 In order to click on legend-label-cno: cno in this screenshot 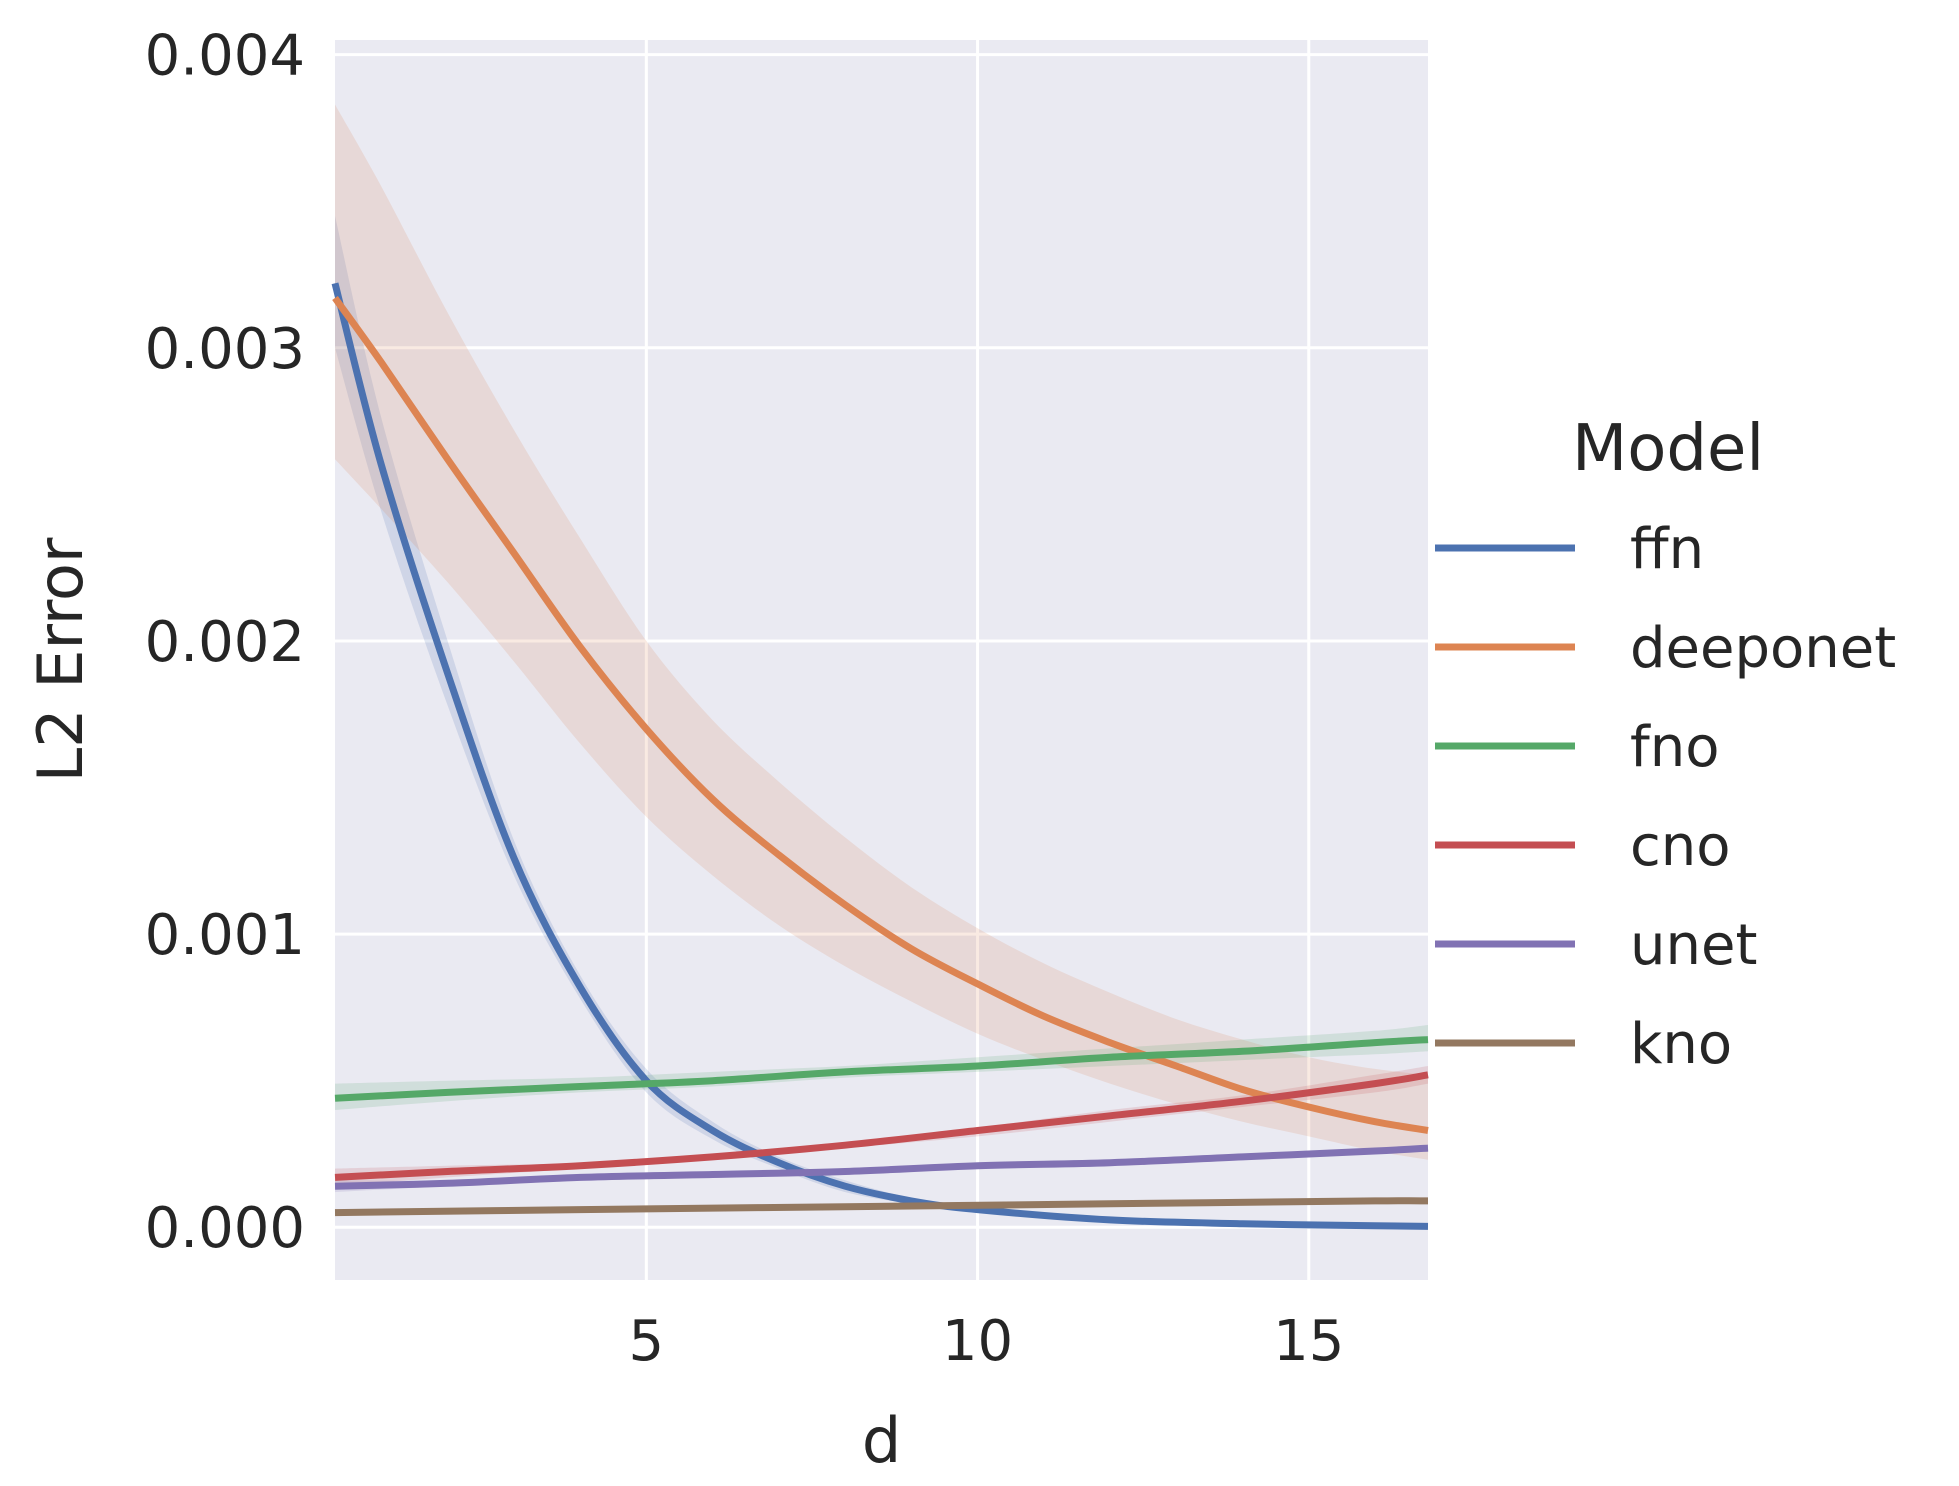, I will do `click(1680, 846)`.